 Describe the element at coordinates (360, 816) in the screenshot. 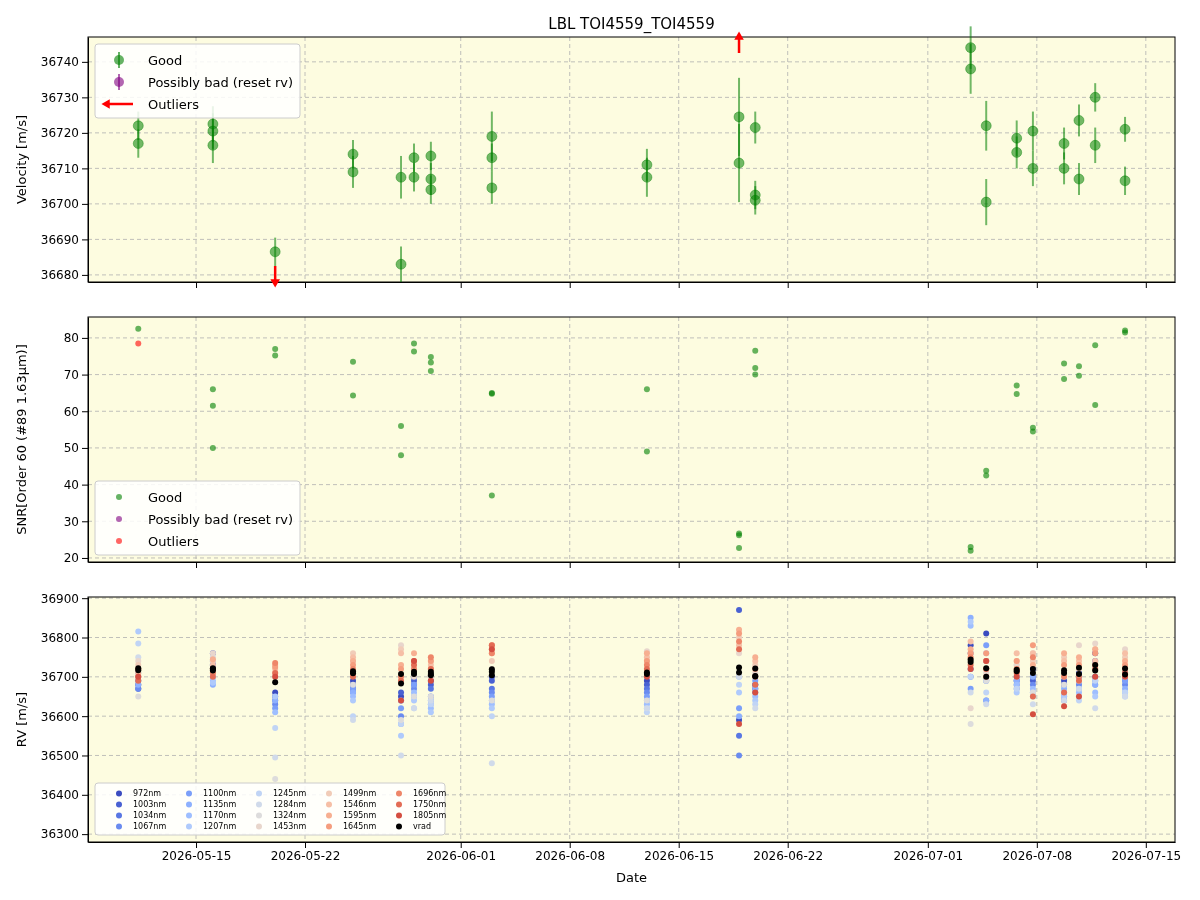

I see `legend-label: 1595nm` at that location.